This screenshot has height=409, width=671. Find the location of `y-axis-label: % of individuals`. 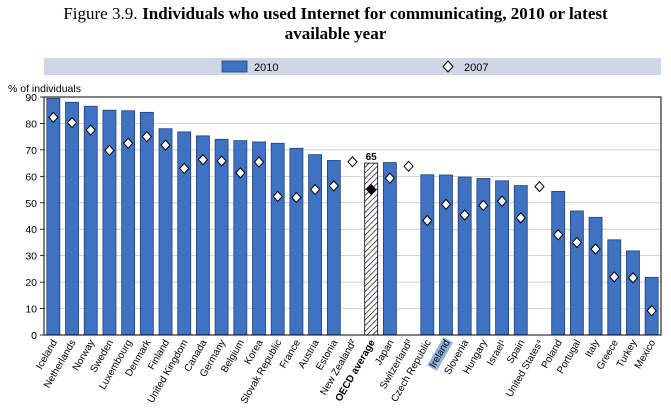

y-axis-label: % of individuals is located at coordinates (44, 89).